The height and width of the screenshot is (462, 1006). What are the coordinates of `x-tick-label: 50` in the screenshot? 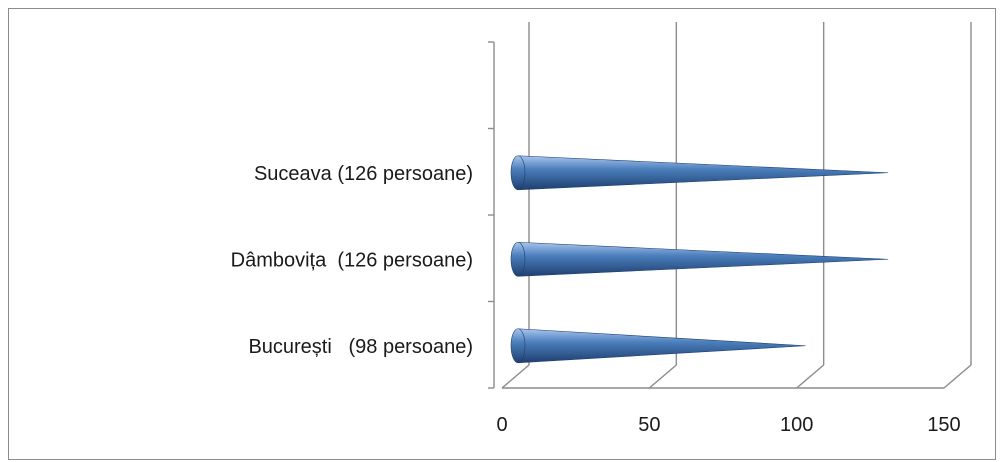 It's located at (649, 425).